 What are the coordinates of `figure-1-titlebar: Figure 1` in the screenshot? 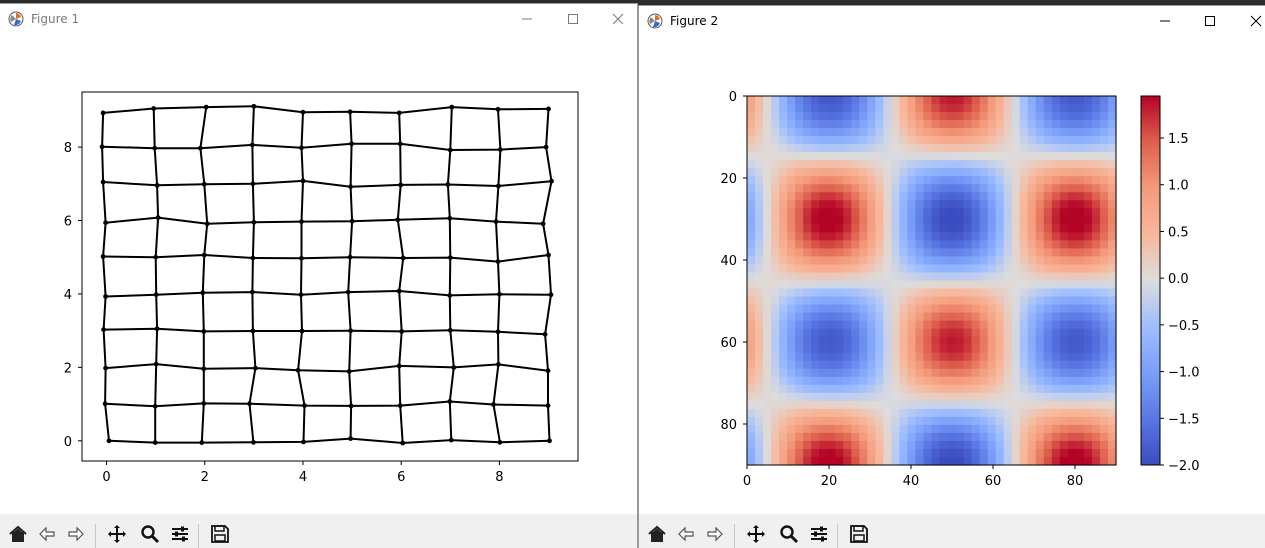 It's located at (318, 19).